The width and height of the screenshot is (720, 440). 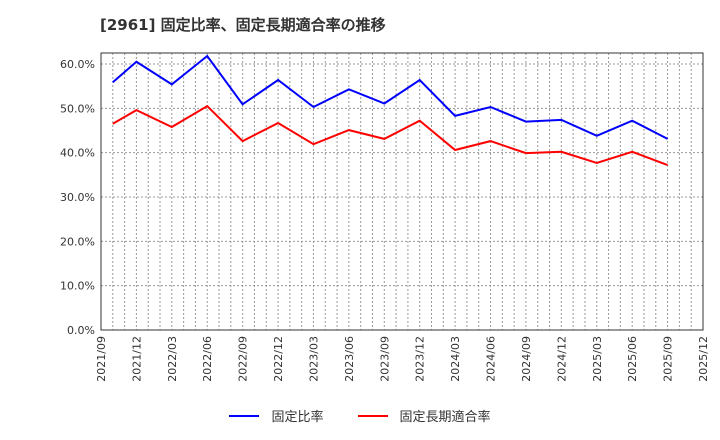 What do you see at coordinates (390, 135) in the screenshot?
I see `series-line-fixed-long-term-ratio` at bounding box center [390, 135].